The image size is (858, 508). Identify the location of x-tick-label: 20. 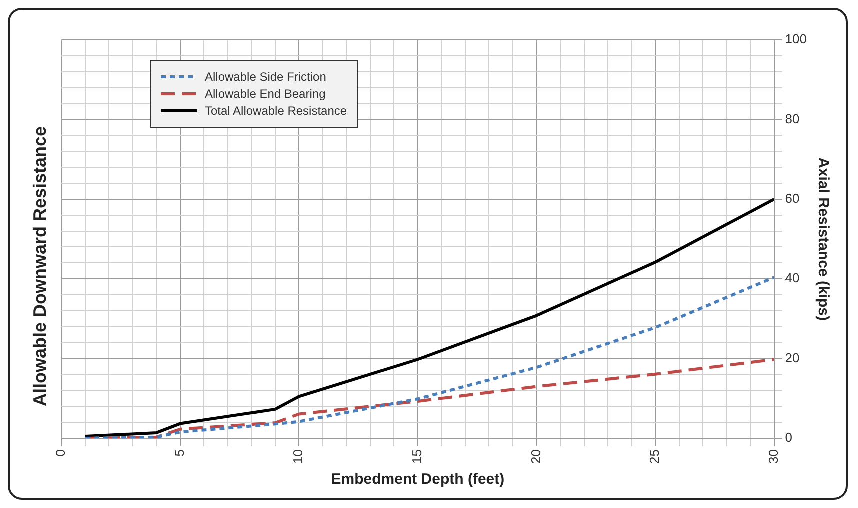
(536, 457).